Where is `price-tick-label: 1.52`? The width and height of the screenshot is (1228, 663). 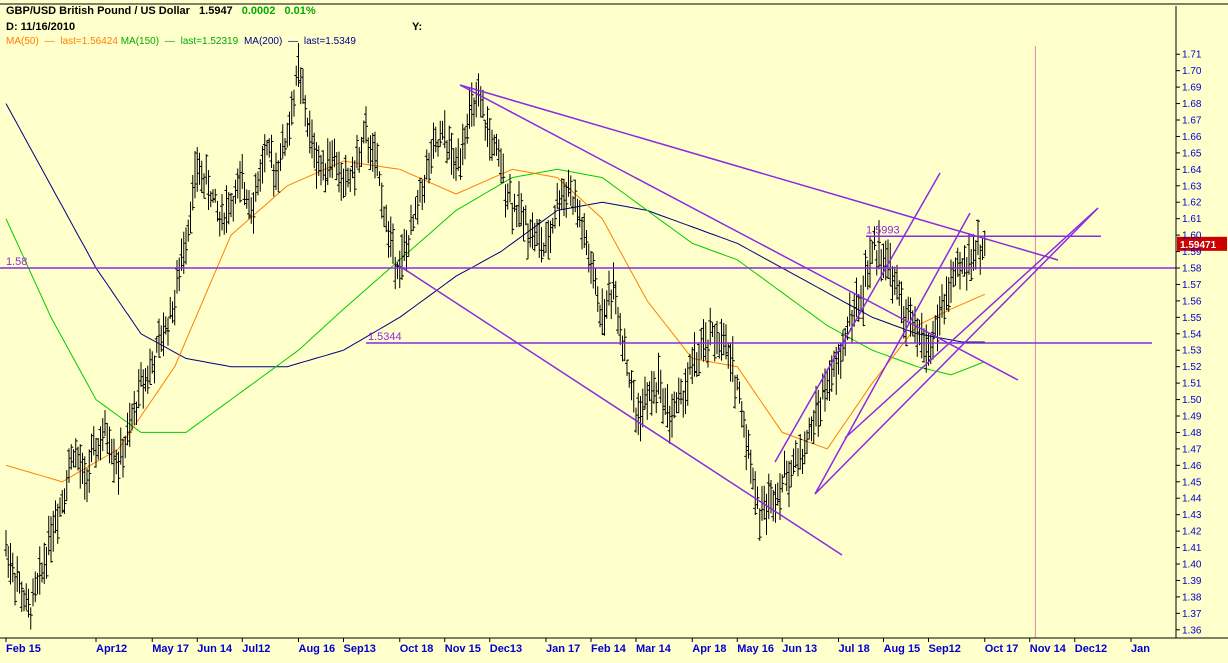
price-tick-label: 1.52 is located at coordinates (1192, 367).